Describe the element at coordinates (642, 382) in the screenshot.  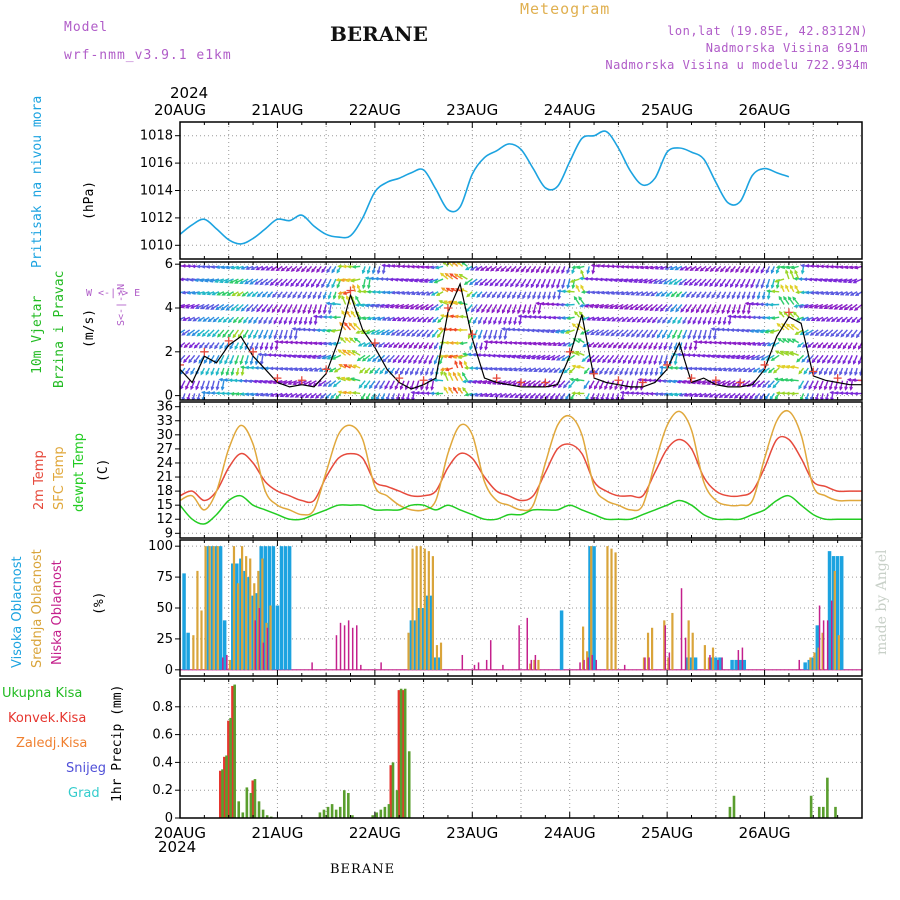
I see `wind-gust-marker` at that location.